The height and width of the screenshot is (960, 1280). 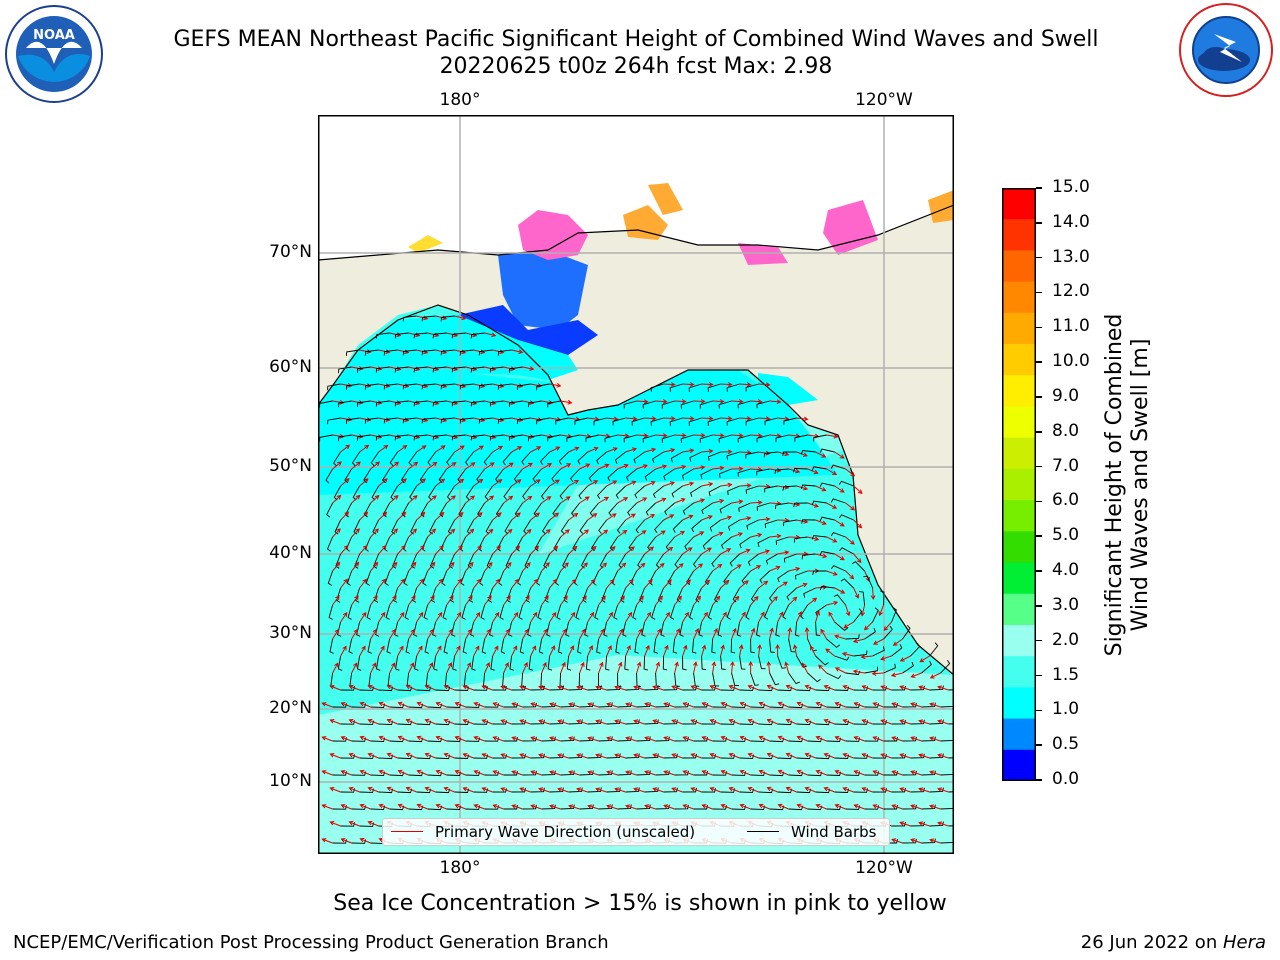 I want to click on gulf-of-alaska, so click(x=788, y=389).